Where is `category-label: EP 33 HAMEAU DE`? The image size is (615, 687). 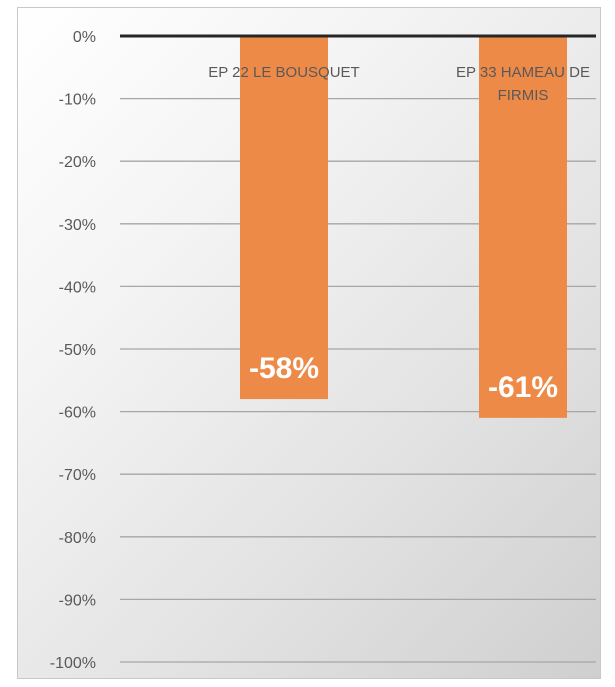 category-label: EP 33 HAMEAU DE is located at coordinates (523, 72).